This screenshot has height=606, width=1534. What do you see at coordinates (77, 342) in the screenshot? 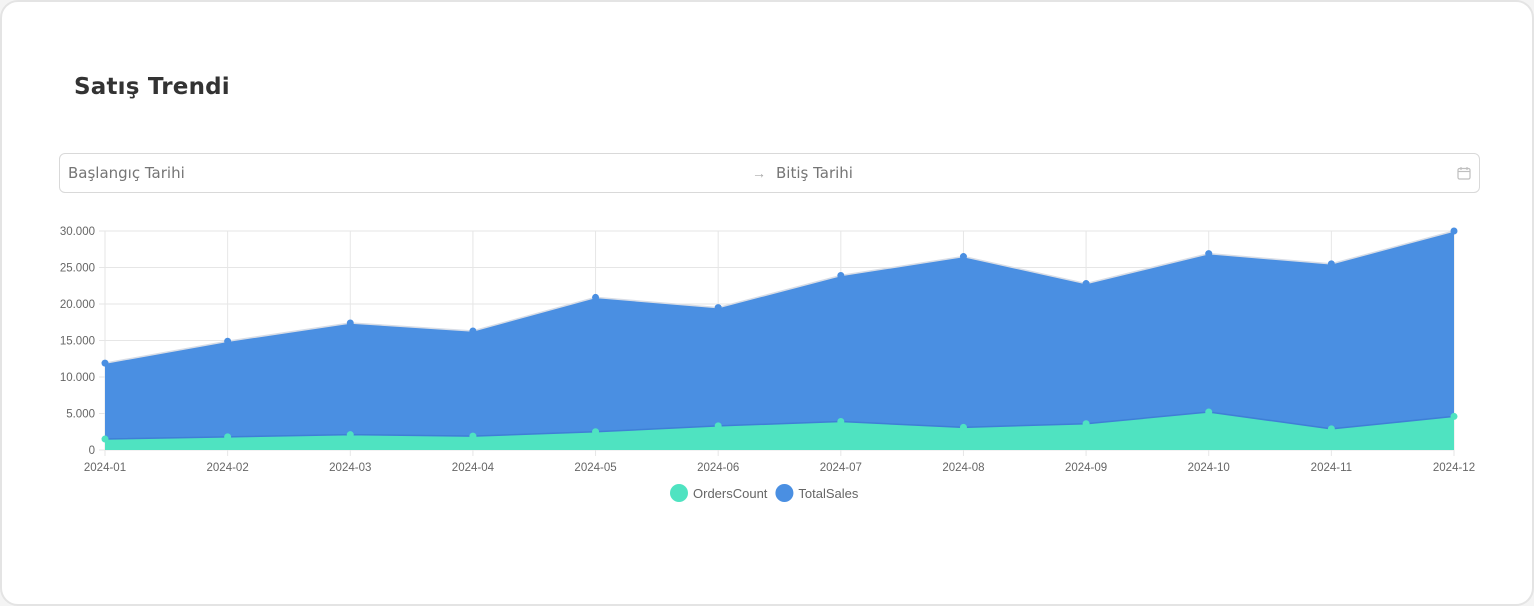
I see `y-tick-label: 15.000` at bounding box center [77, 342].